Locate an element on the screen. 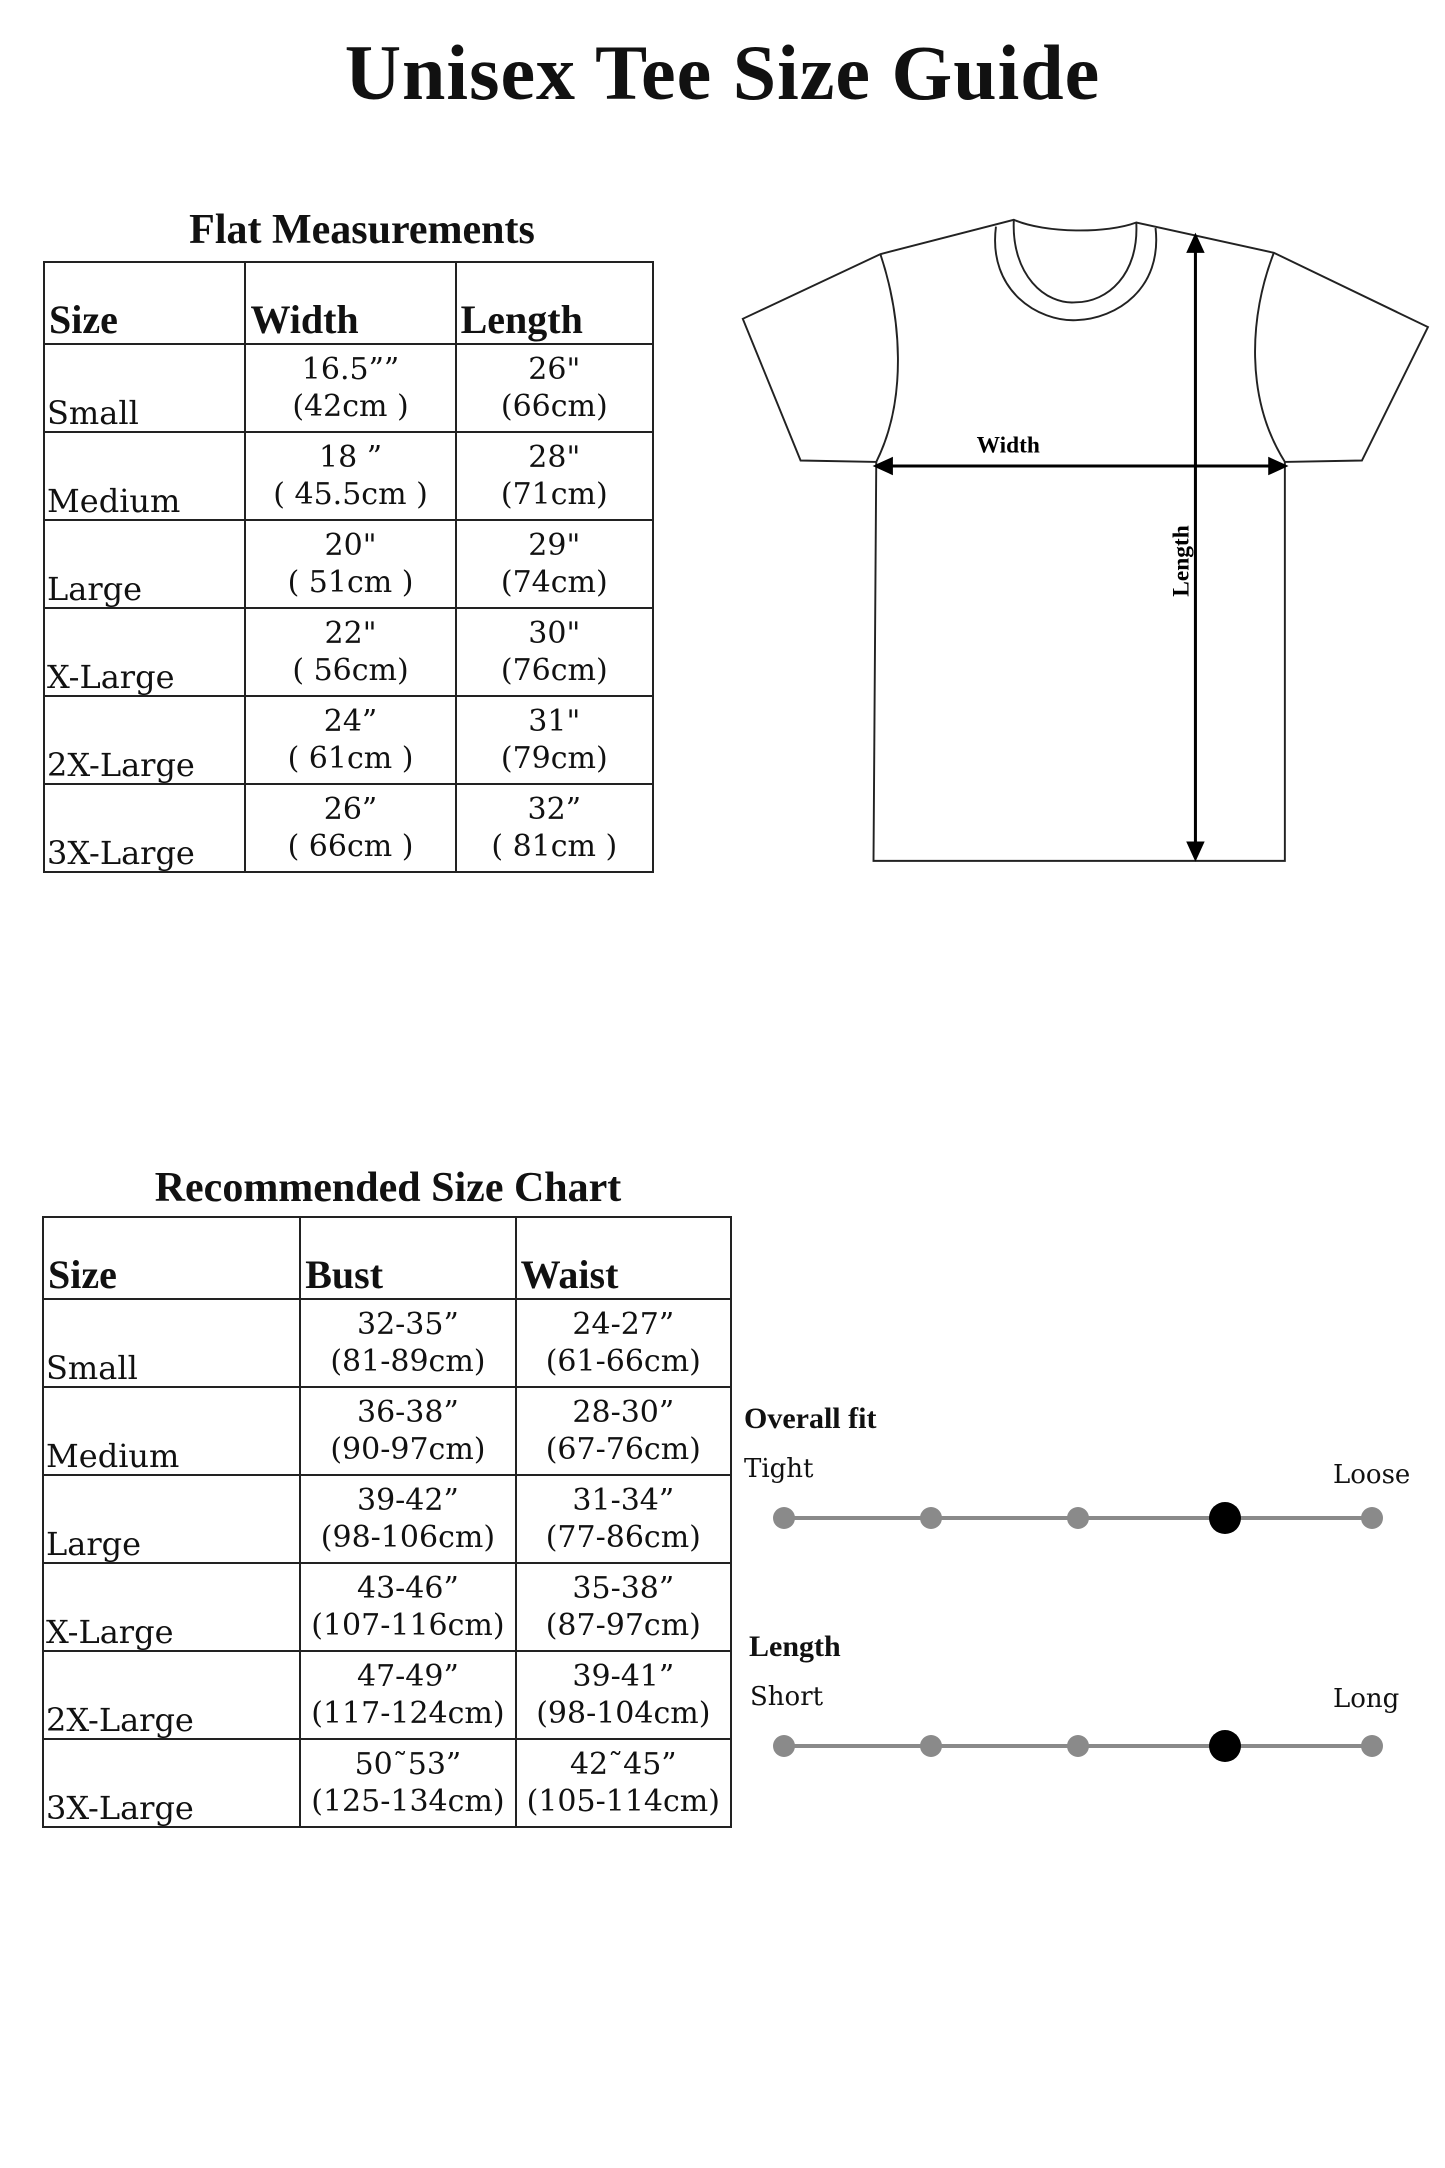 The image size is (1445, 2168). waist-centimeters: (98-104cm) is located at coordinates (623, 1713).